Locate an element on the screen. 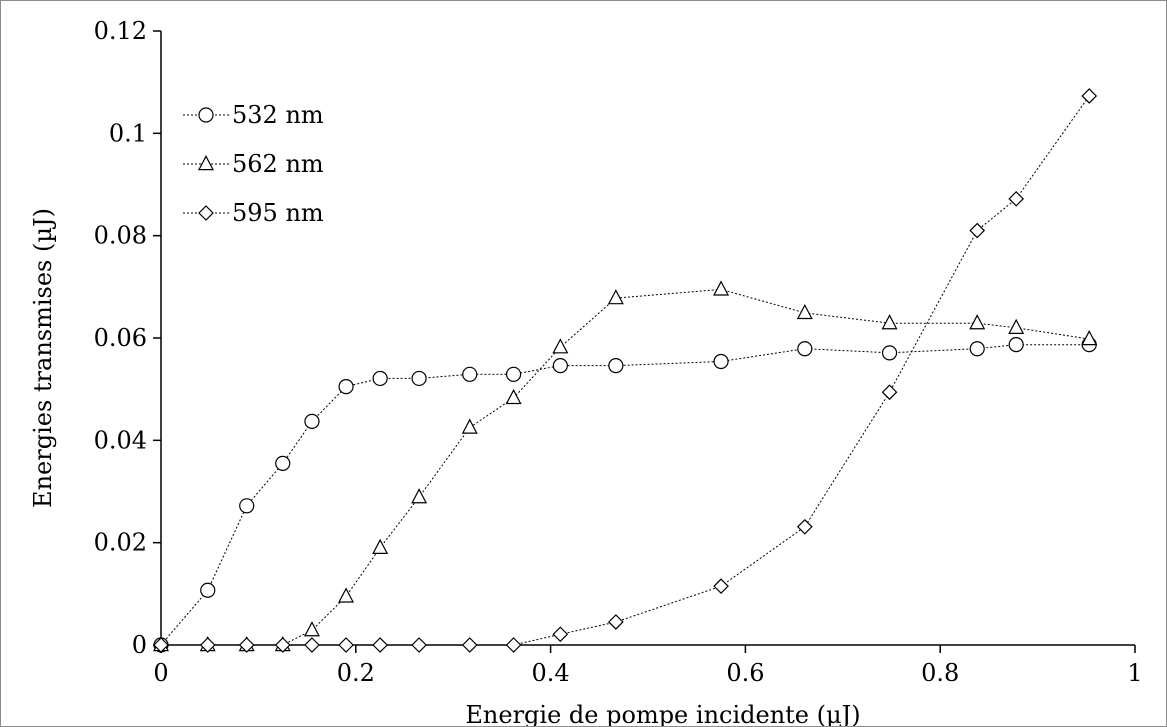 This screenshot has height=727, width=1167. x-tick-label: 0 is located at coordinates (160, 673).